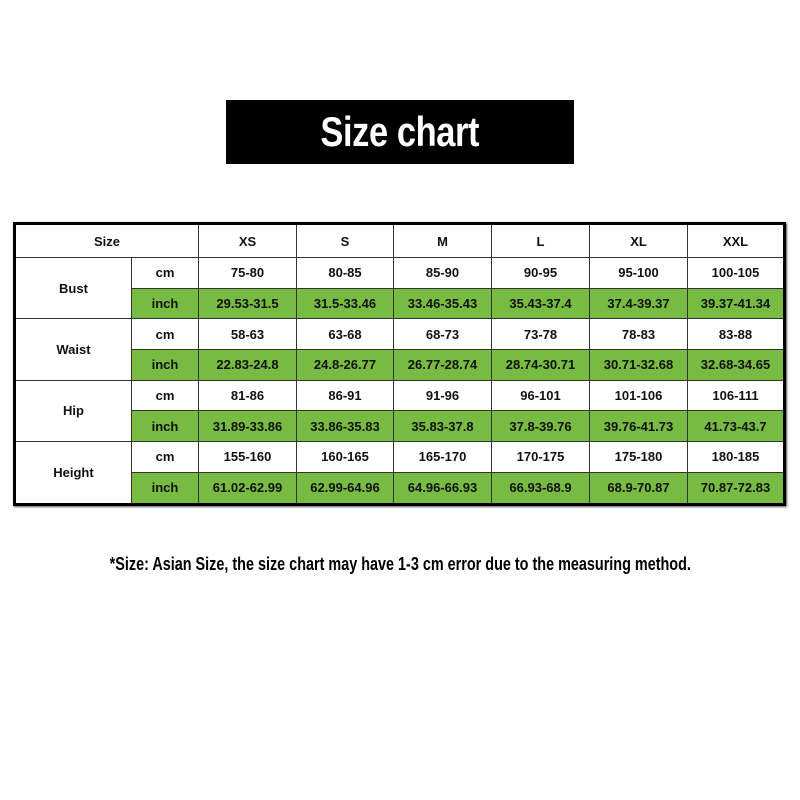 This screenshot has height=800, width=800. Describe the element at coordinates (442, 334) in the screenshot. I see `waist-cm-cell: 68-73` at that location.